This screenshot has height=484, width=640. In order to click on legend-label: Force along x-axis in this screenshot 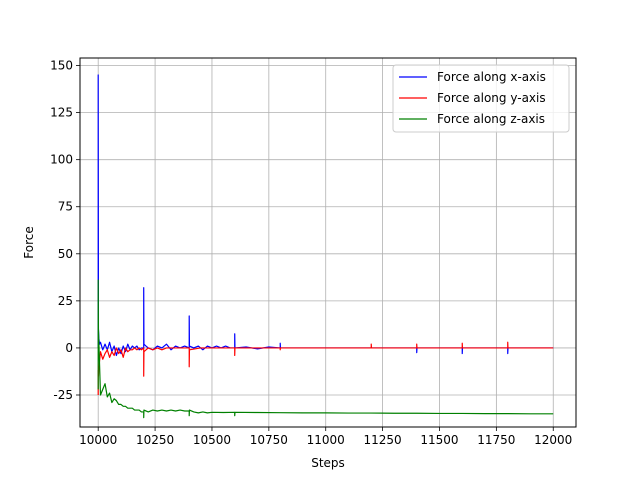, I will do `click(491, 77)`.